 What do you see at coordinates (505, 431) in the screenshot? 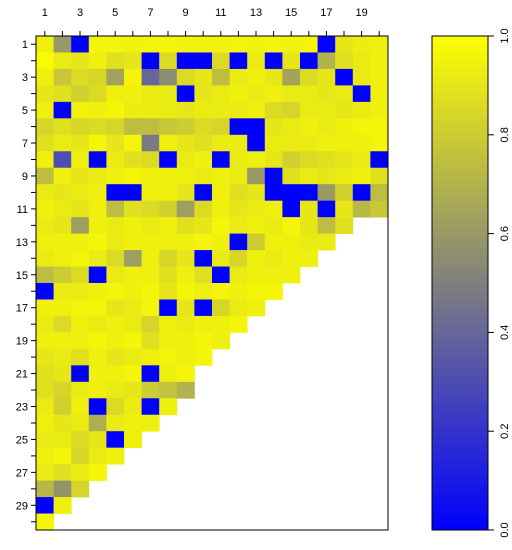
I see `colorbar-tick-label: 0.2` at bounding box center [505, 431].